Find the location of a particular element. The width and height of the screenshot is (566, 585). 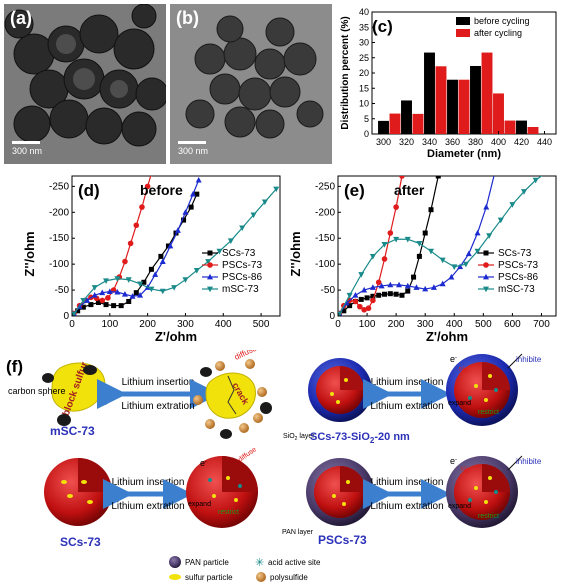

pscs73-sphere-group is located at coordinates (340, 492).